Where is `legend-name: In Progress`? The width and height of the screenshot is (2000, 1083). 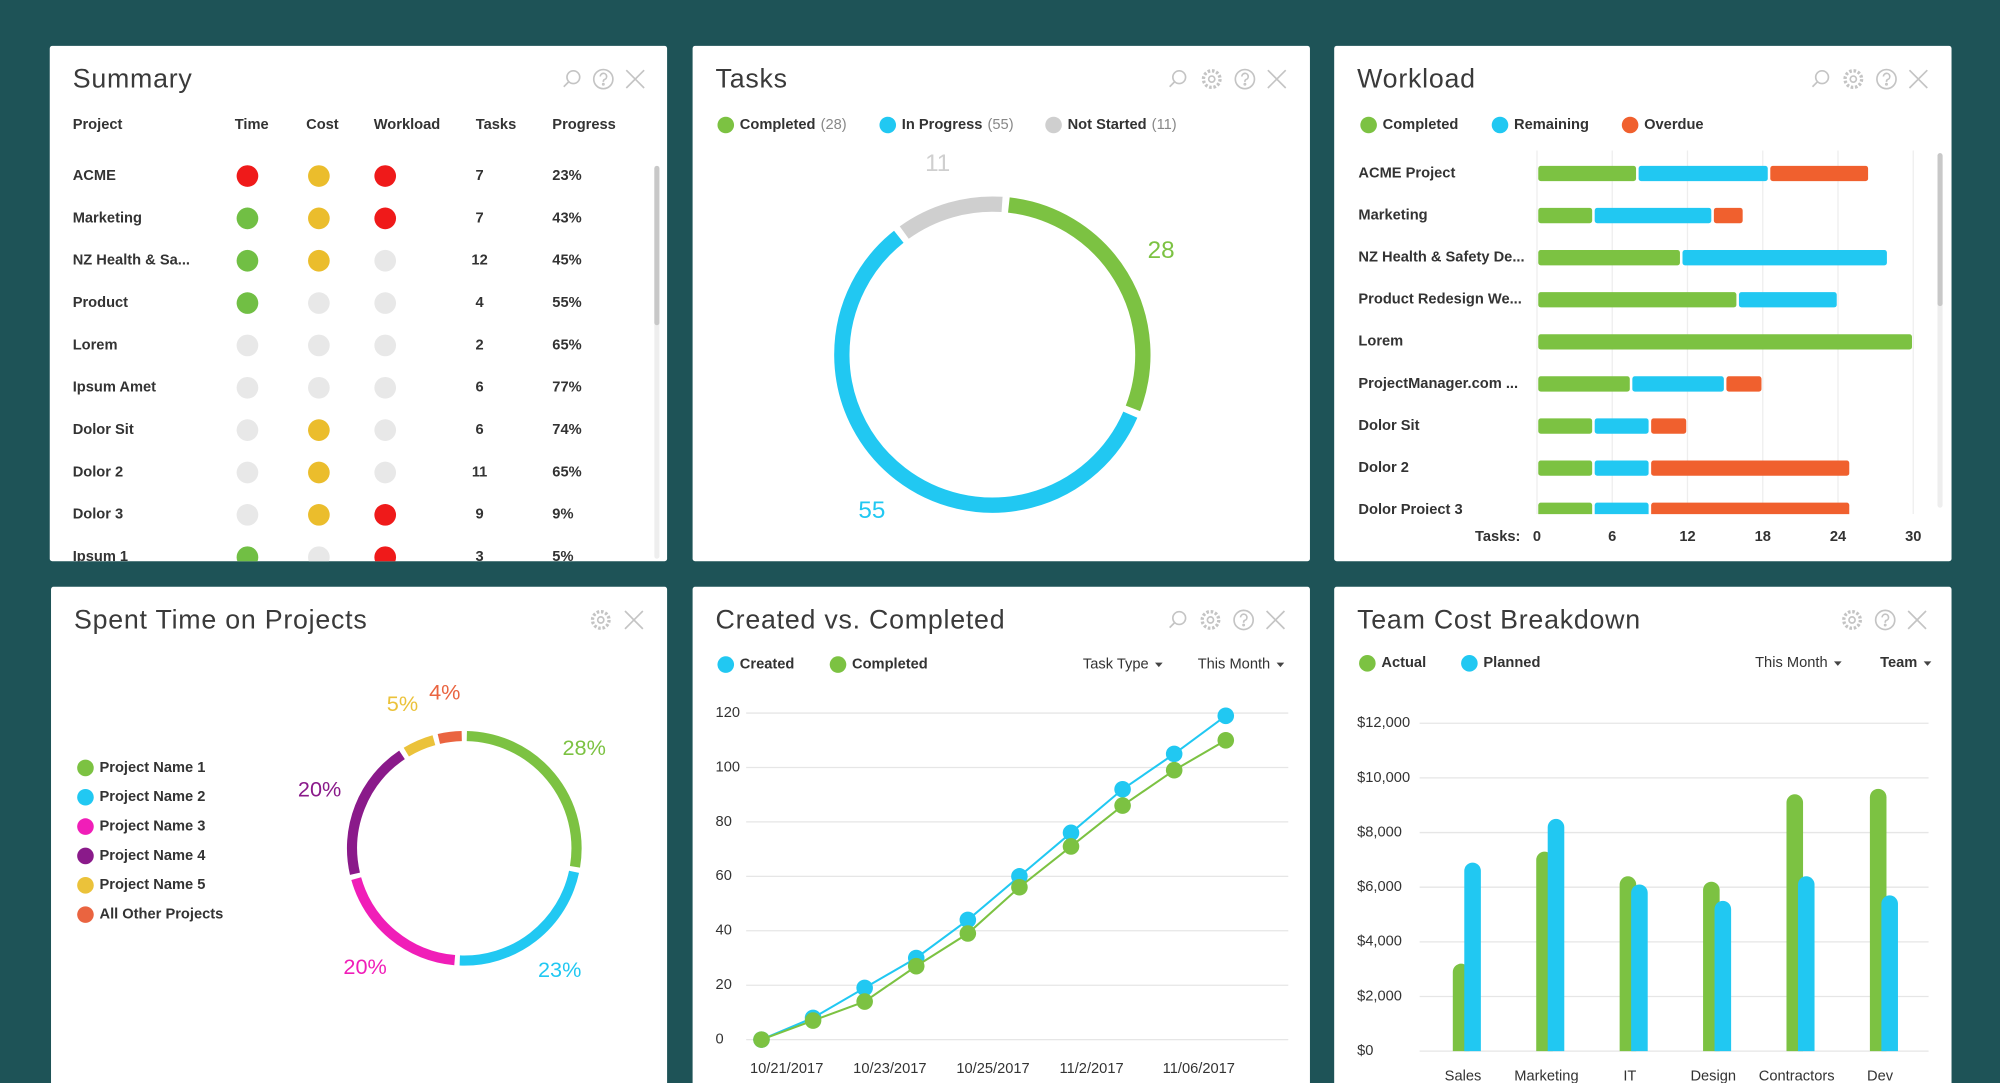 legend-name: In Progress is located at coordinates (942, 125).